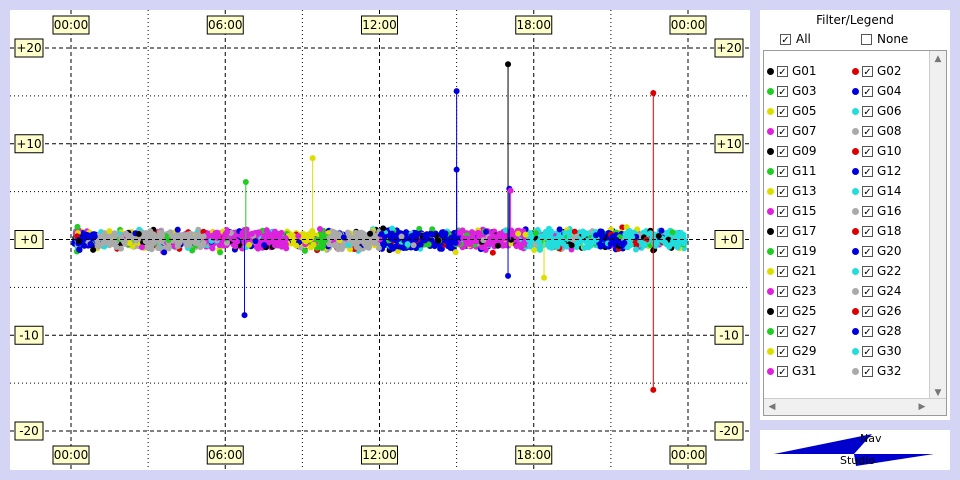 This screenshot has height=480, width=960. I want to click on scroll-left-icon: ◀, so click(772, 407).